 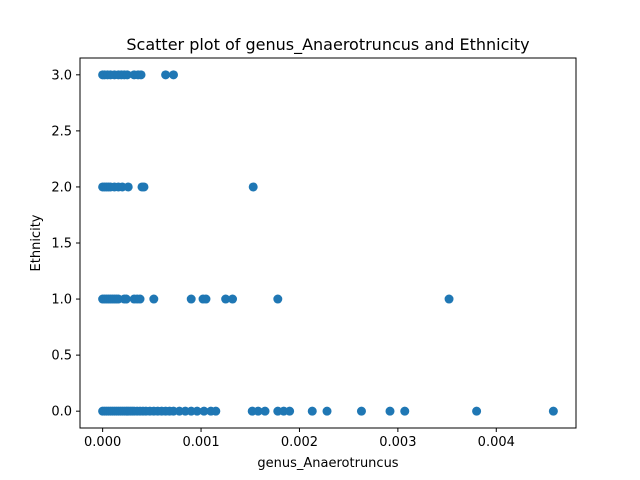 What do you see at coordinates (61, 412) in the screenshot?
I see `y-tick-label: 0.0` at bounding box center [61, 412].